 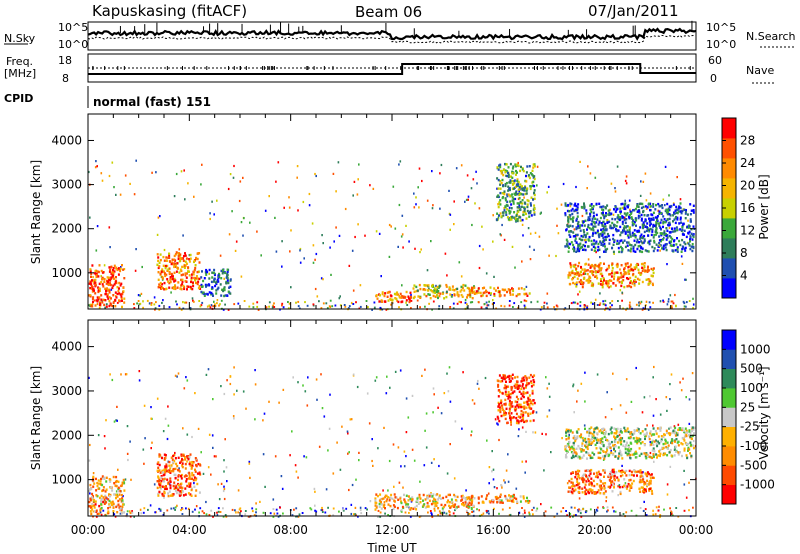 What do you see at coordinates (392, 69) in the screenshot?
I see `freq-line` at bounding box center [392, 69].